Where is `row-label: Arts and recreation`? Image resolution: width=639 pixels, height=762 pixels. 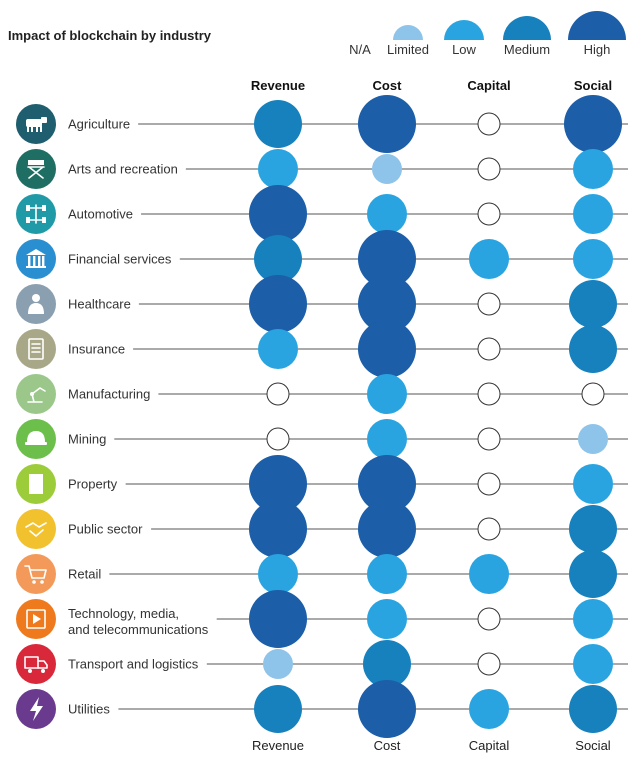 row-label: Arts and recreation is located at coordinates (123, 169).